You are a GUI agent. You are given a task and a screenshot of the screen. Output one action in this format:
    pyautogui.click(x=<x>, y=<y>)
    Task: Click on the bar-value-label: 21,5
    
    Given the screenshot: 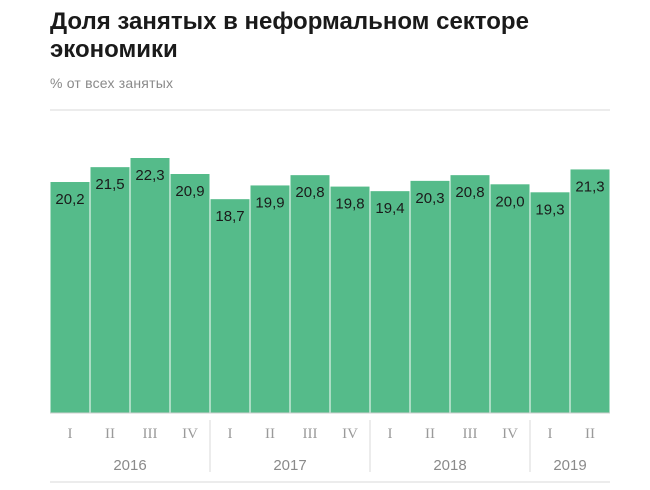 What is the action you would take?
    pyautogui.click(x=109, y=184)
    